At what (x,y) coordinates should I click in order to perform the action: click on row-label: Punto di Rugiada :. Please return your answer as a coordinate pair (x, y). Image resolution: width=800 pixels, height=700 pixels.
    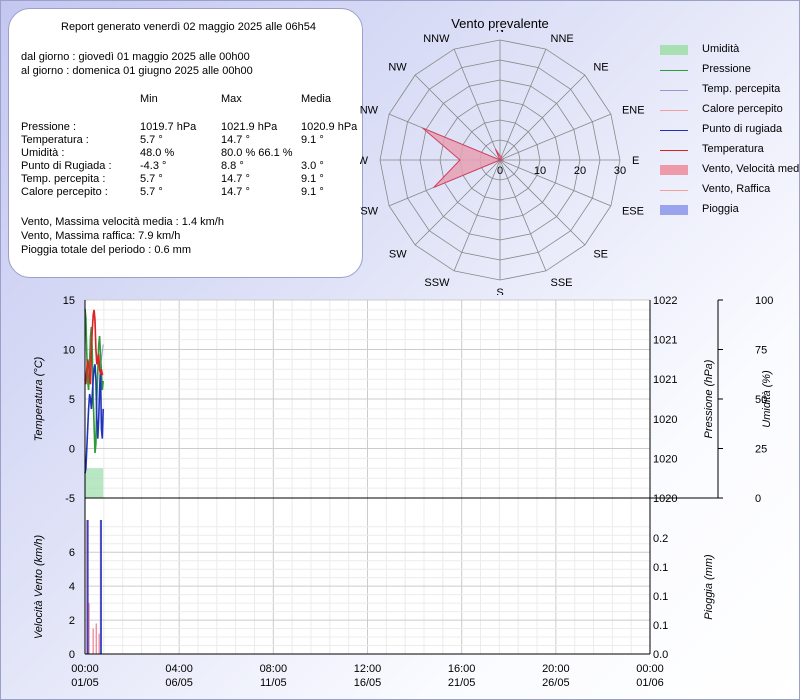
    Looking at the image, I should click on (66, 166).